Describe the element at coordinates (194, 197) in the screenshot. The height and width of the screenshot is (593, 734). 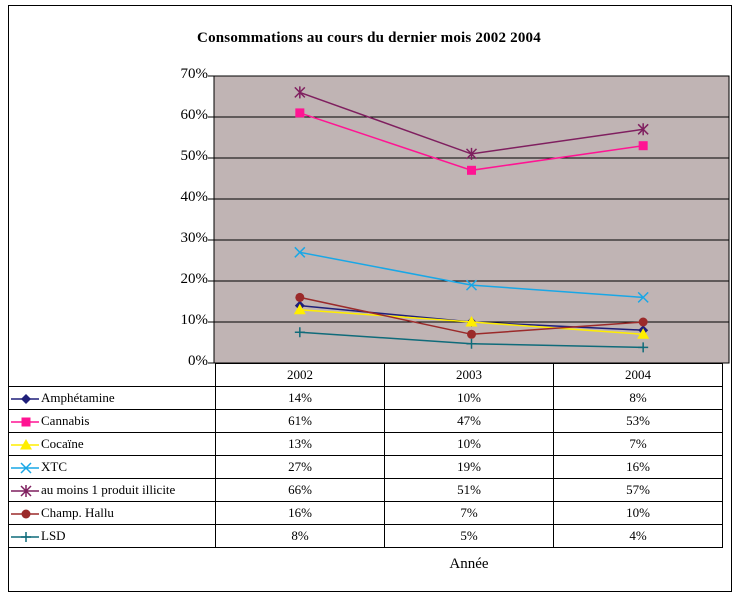
I see `y-tick-label: 40%` at that location.